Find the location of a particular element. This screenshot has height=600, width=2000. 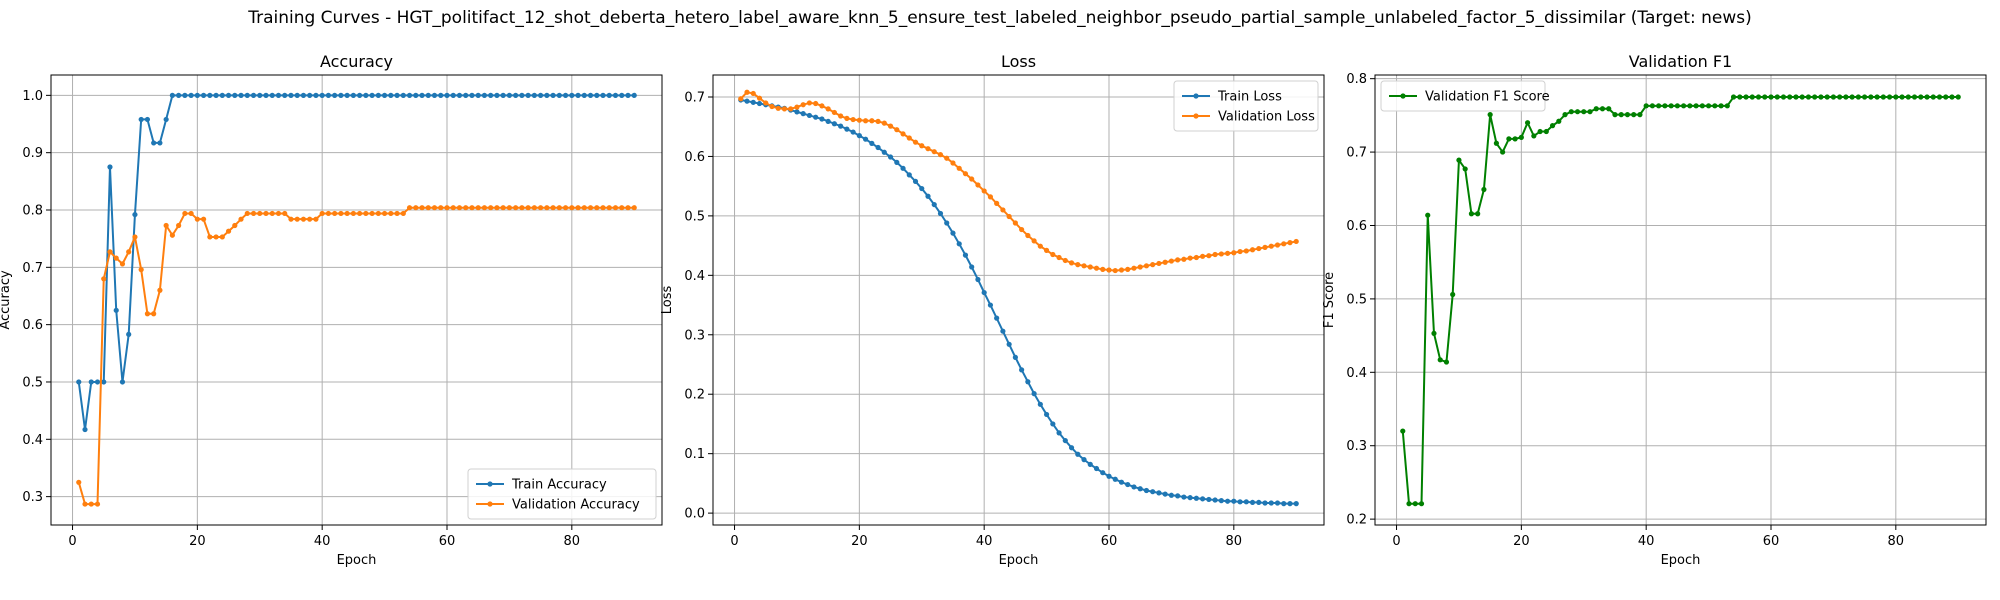

series-markers is located at coordinates (1018, 181).